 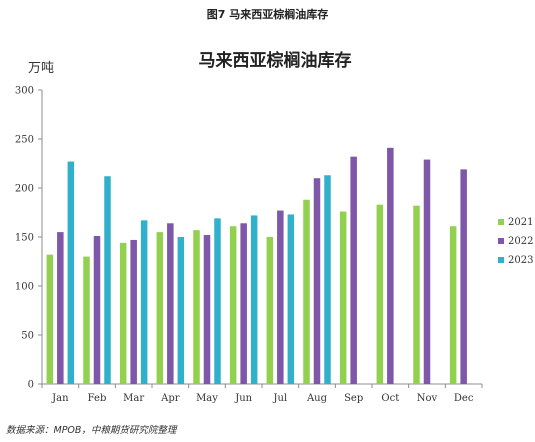 What do you see at coordinates (60, 398) in the screenshot?
I see `x-tick-label: Jan` at bounding box center [60, 398].